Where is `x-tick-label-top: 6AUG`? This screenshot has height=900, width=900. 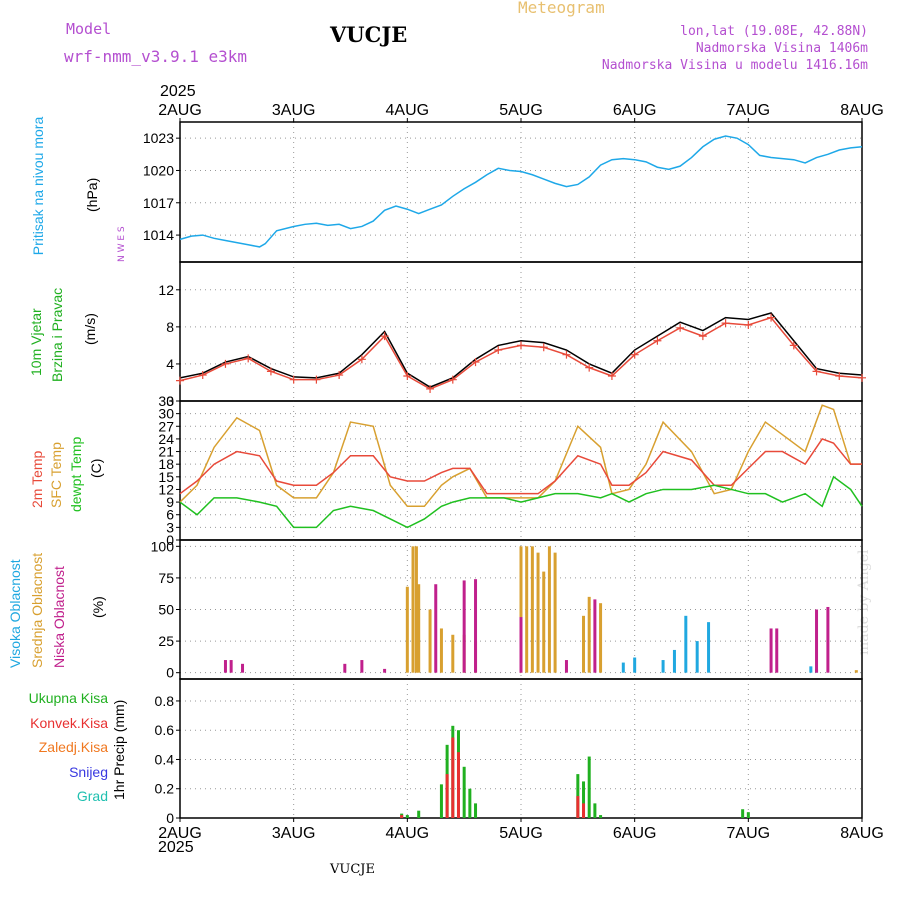 x-tick-label-top: 6AUG is located at coordinates (635, 110).